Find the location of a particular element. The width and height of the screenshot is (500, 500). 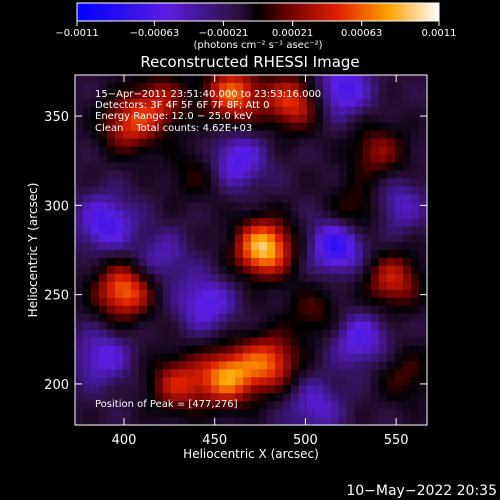

colorbar-tick-label: 0.0011 is located at coordinates (439, 33).